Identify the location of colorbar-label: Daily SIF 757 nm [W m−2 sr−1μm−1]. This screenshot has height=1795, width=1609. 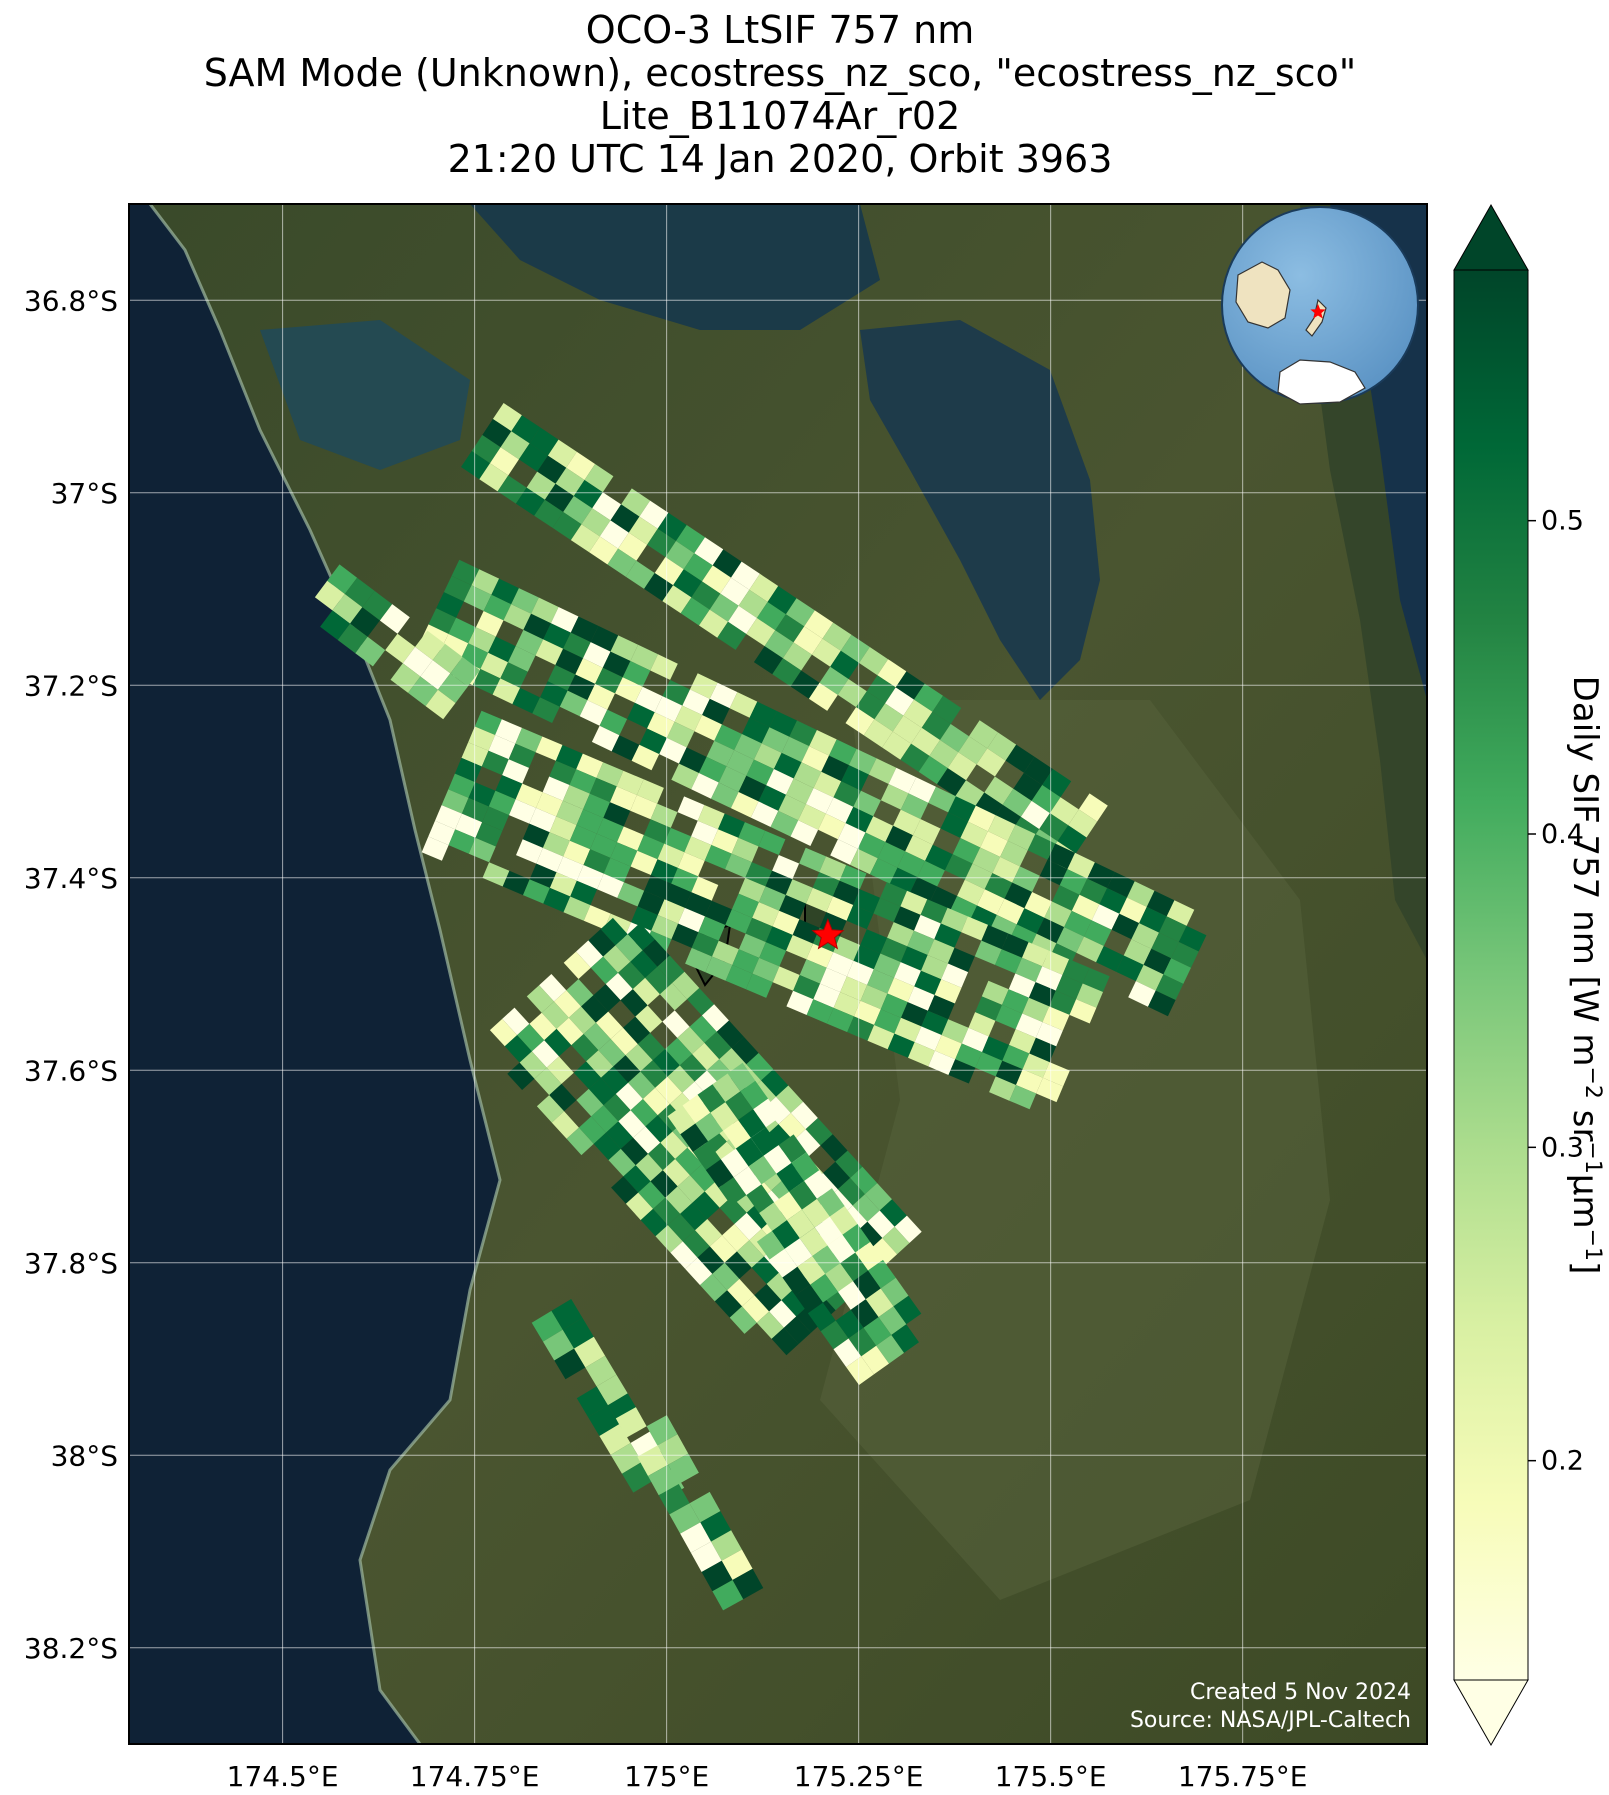
(1585, 975).